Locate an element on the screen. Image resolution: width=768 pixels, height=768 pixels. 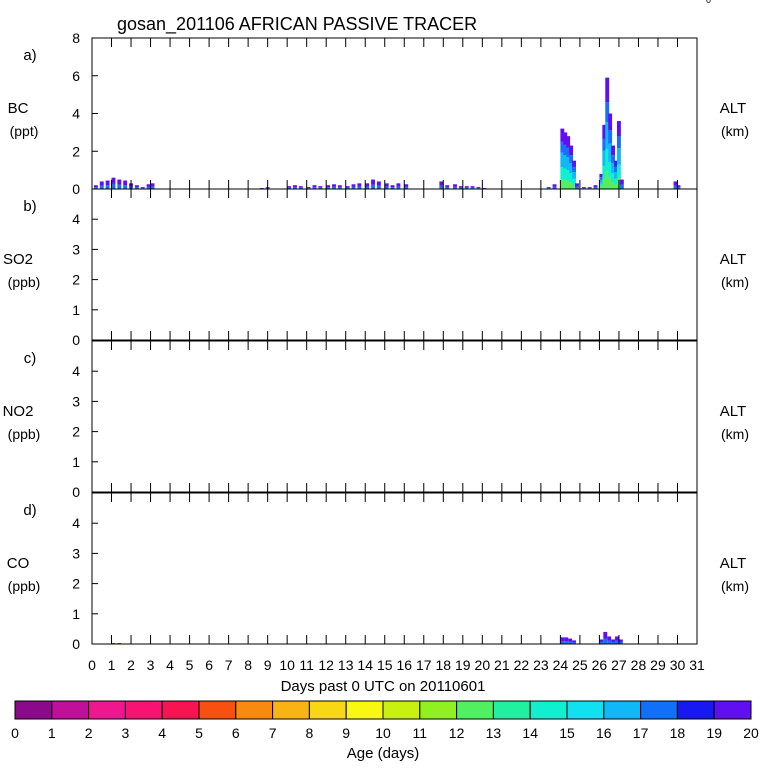
chart-title: gosan_201106 AFRICAN PASSIVE TRACER is located at coordinates (297, 24).